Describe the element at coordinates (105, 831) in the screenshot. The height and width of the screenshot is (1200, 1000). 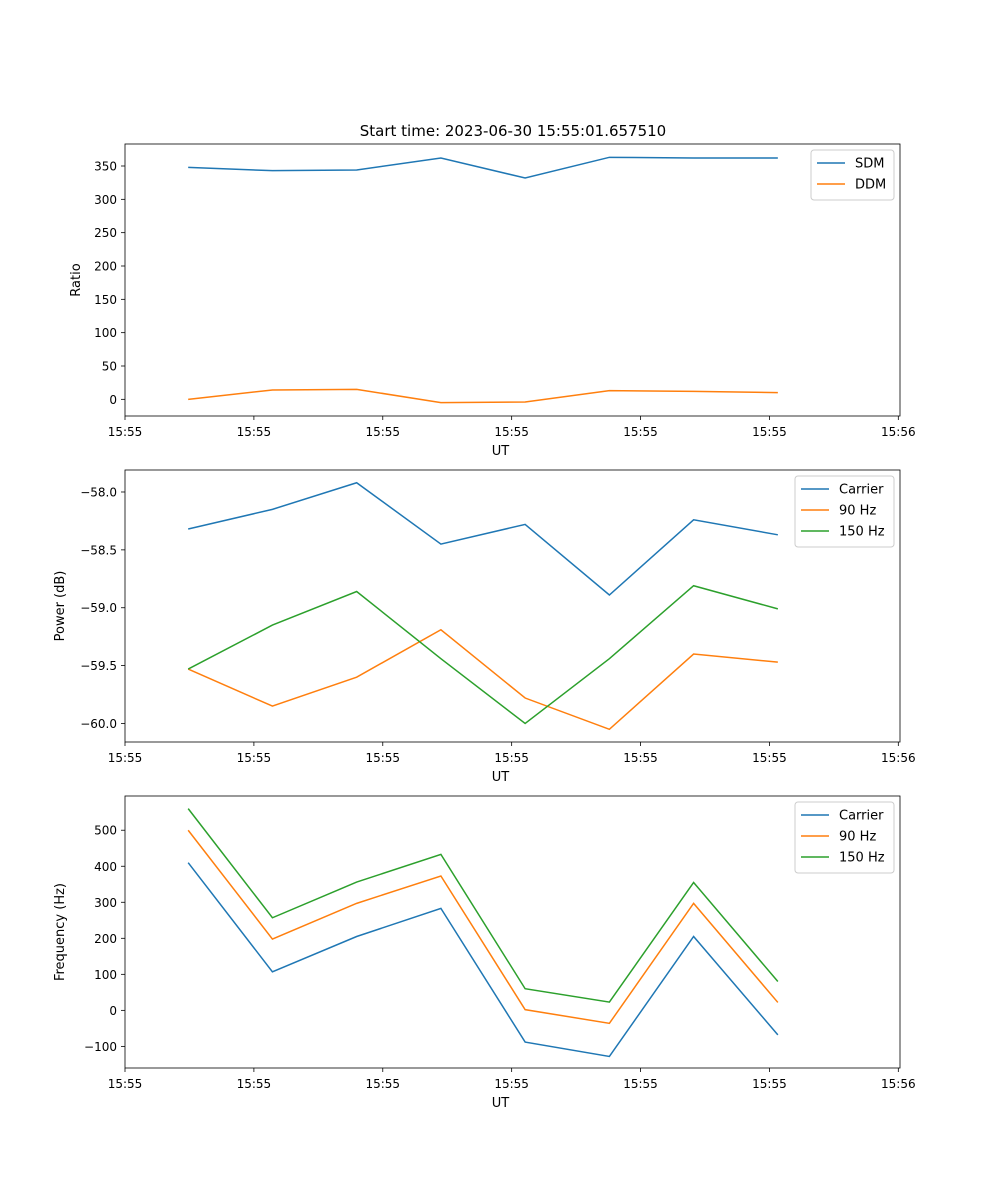
I see `y-tick-label: 500` at that location.